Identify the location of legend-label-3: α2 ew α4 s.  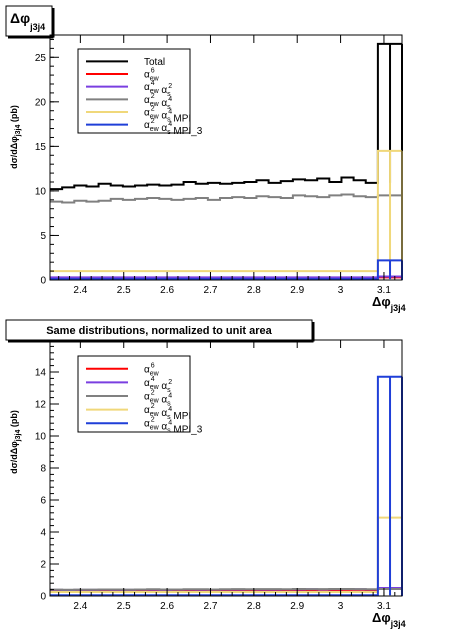
(158, 399).